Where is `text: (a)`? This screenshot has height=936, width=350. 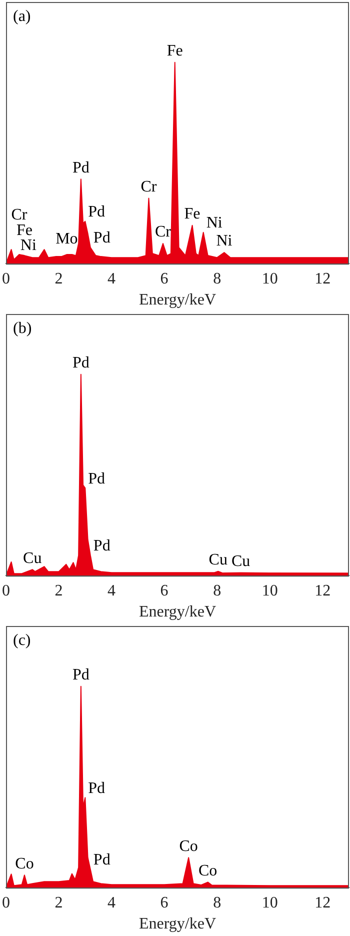
text: (a) is located at coordinates (22, 17).